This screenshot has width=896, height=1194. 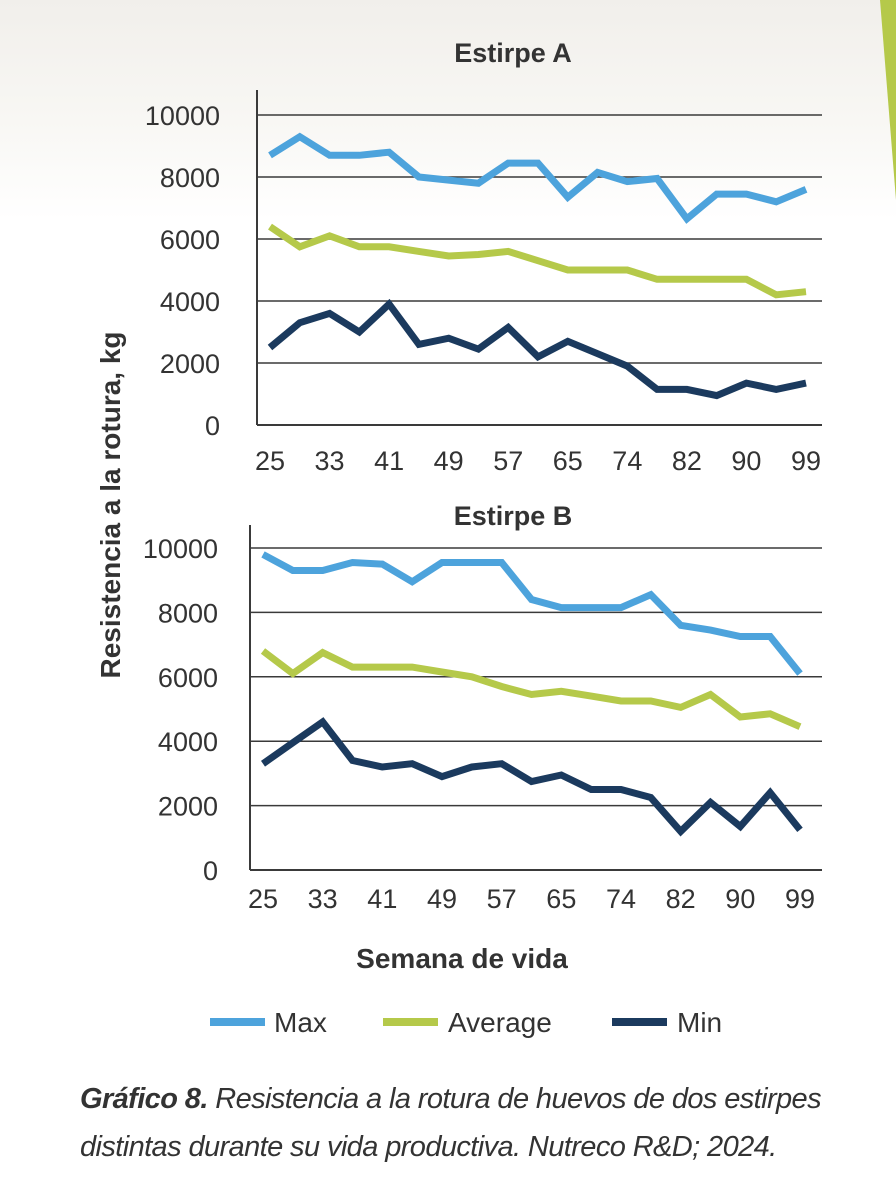 What do you see at coordinates (144, 1099) in the screenshot?
I see `caption-lead: Gráfico 8.` at bounding box center [144, 1099].